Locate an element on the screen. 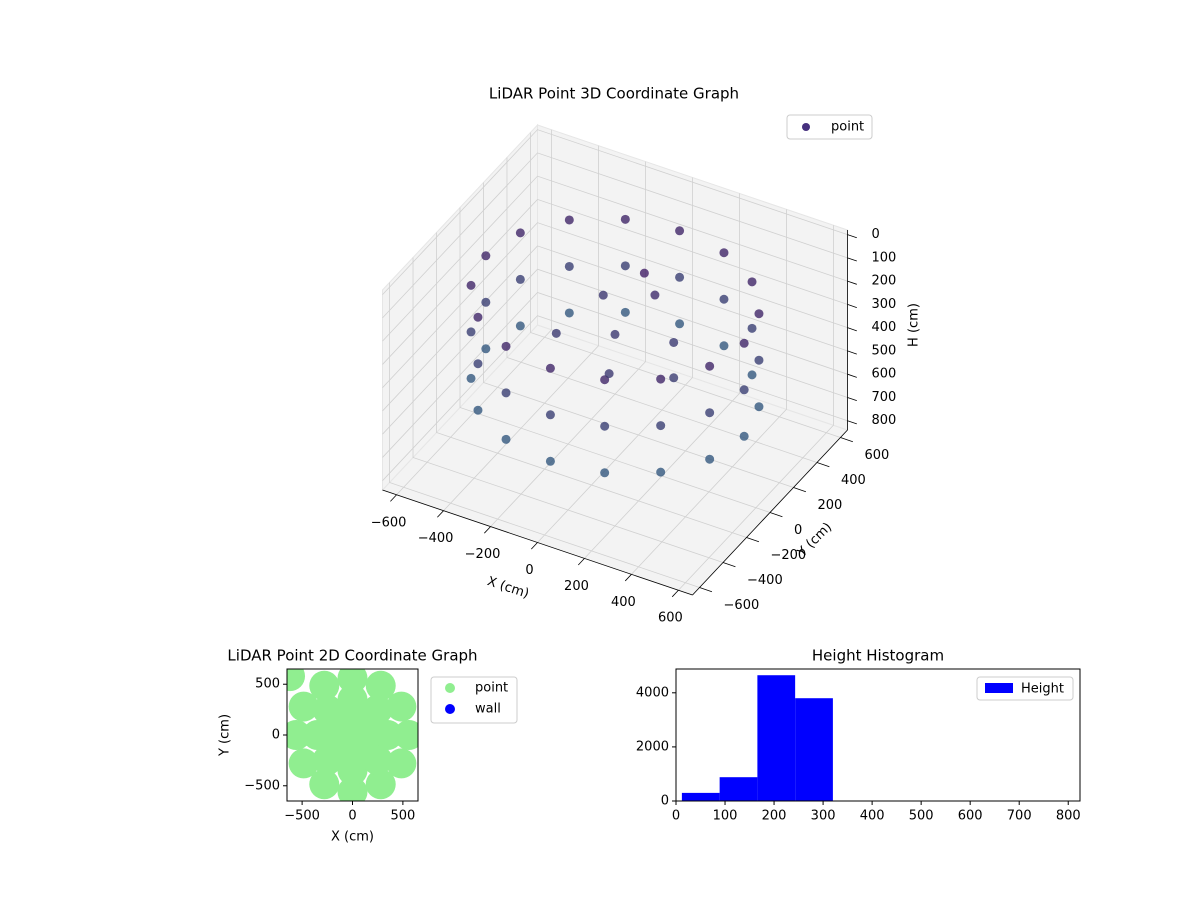 The height and width of the screenshot is (900, 1200). z-tick-label: 600 is located at coordinates (884, 374).